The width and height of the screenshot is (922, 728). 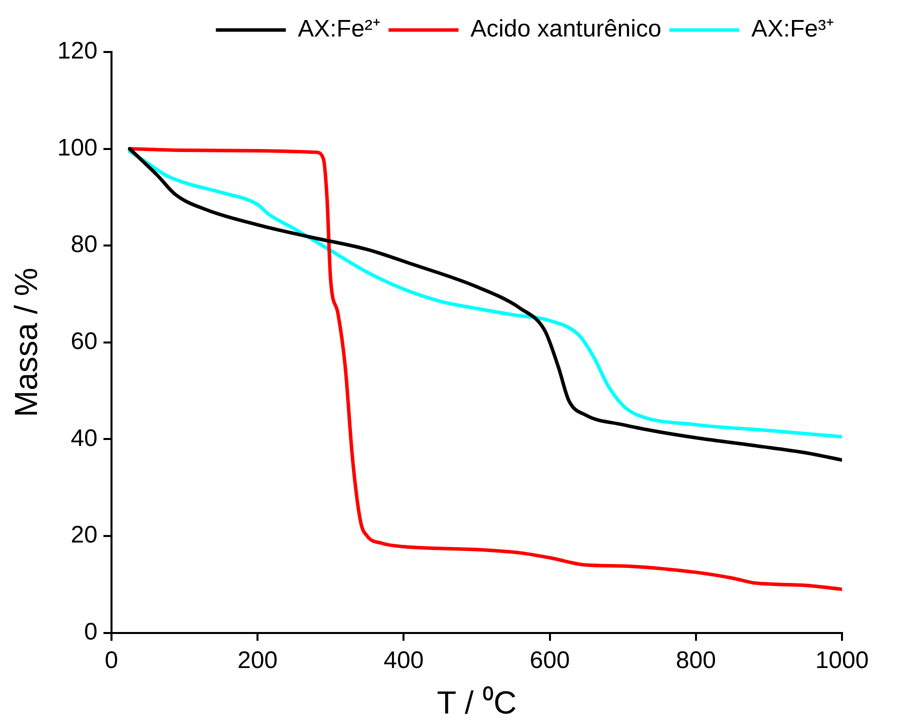 I want to click on x-axis-title: T / ⁰C, so click(x=476, y=702).